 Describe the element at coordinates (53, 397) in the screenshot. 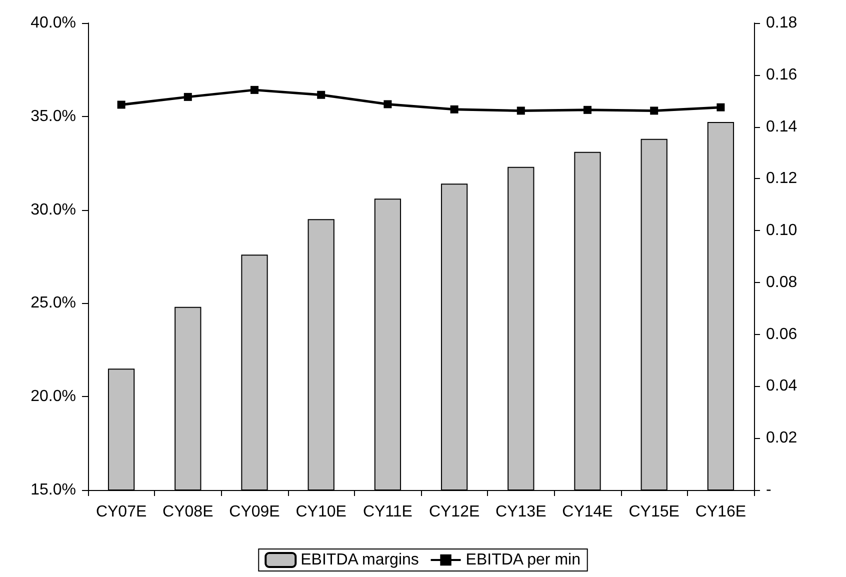

I see `y-tick-label: 20.0%` at that location.